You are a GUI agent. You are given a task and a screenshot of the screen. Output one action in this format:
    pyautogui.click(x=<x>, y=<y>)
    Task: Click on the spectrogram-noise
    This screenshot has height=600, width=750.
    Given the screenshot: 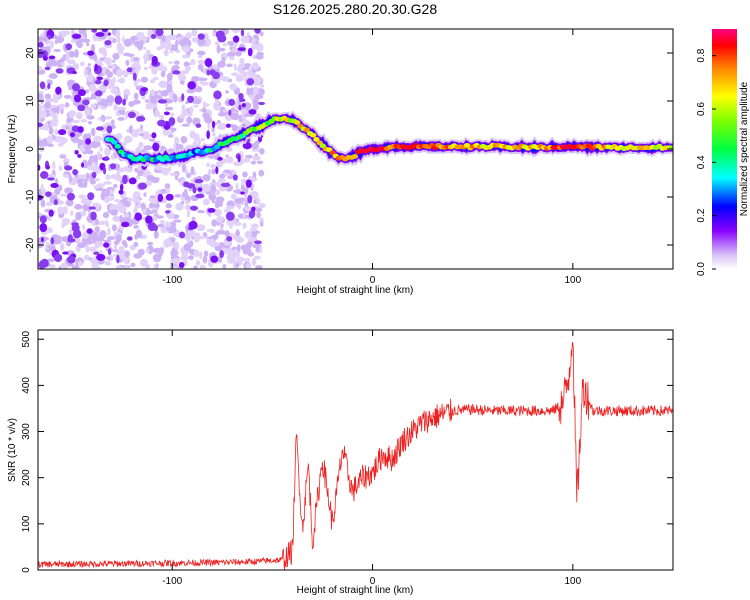 What is the action you would take?
    pyautogui.click(x=152, y=149)
    